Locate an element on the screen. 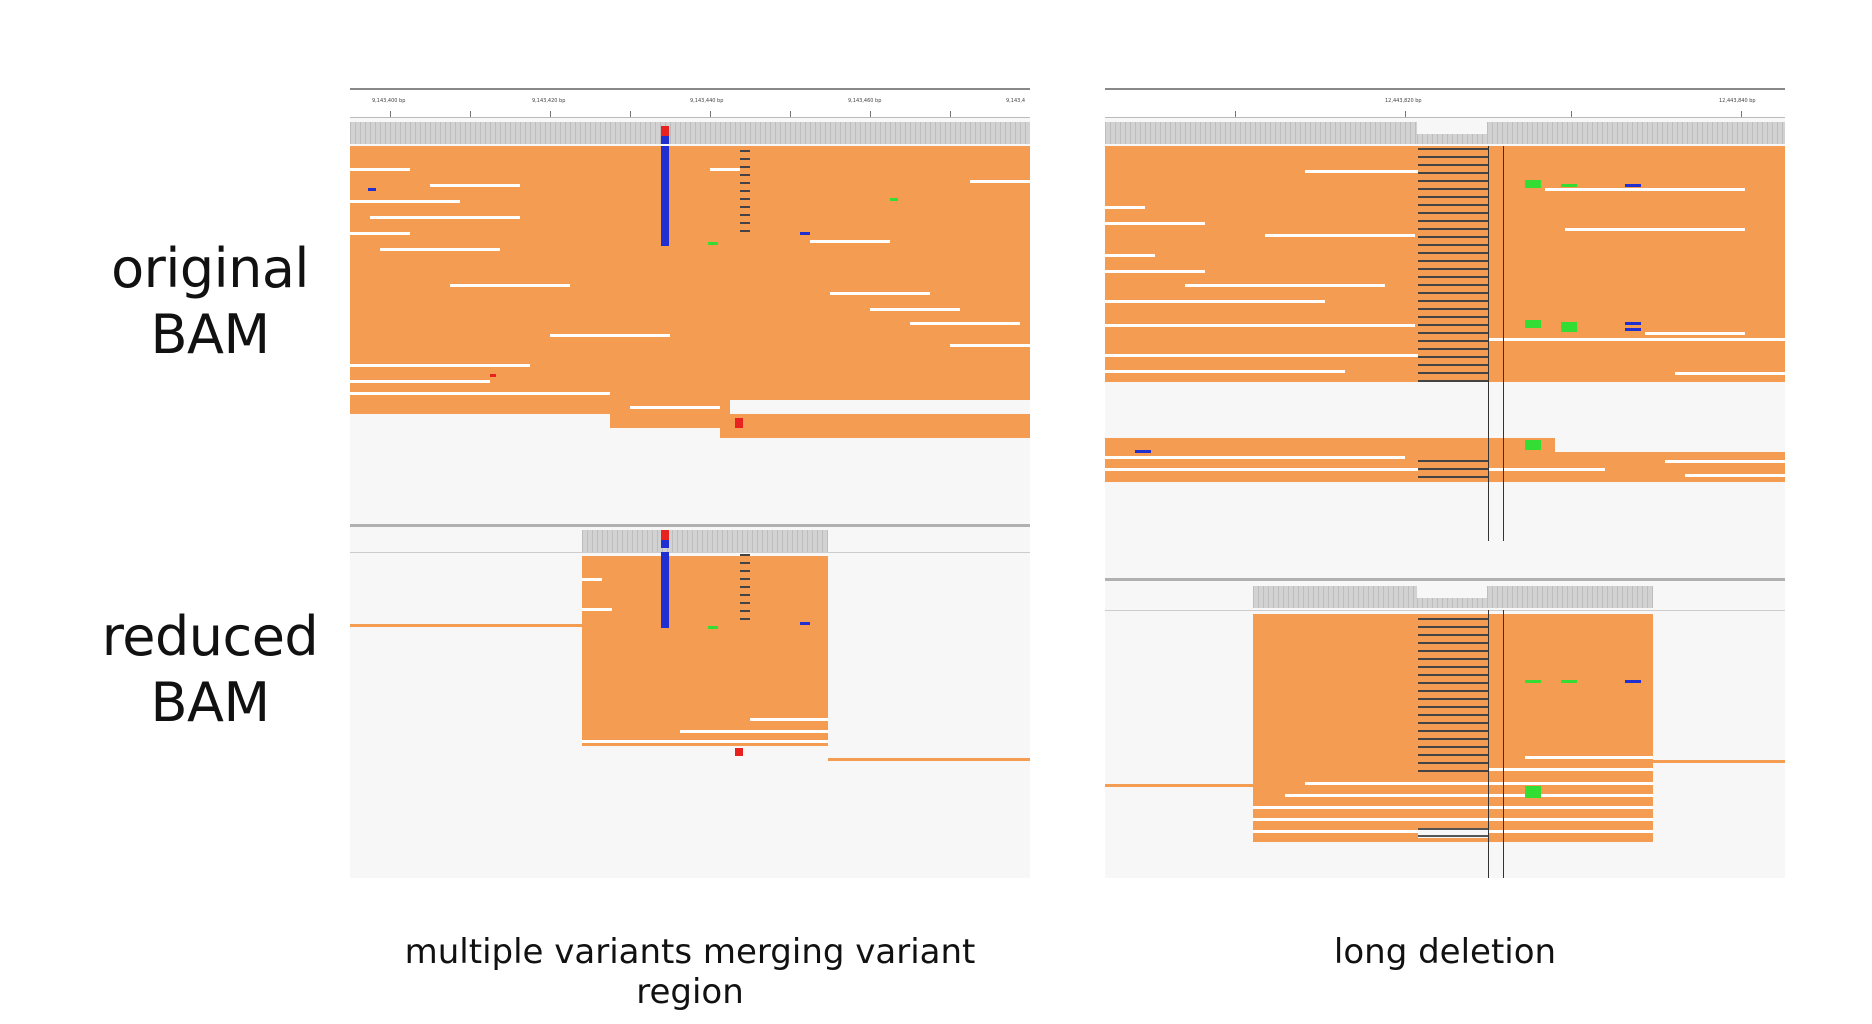 This screenshot has width=1872, height=1024. right-reduced-deletion-block is located at coordinates (1453, 698).